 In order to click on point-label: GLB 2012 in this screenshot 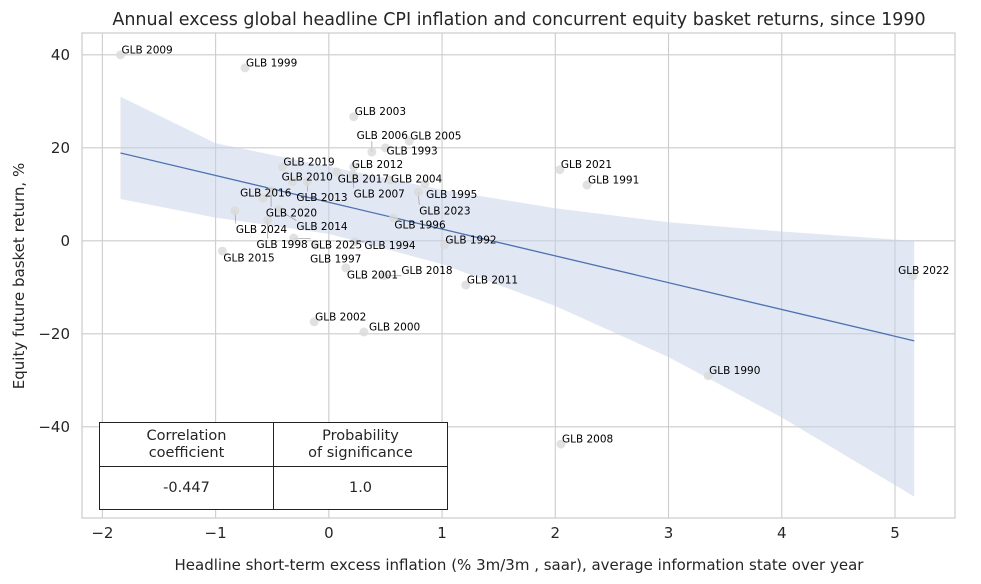, I will do `click(377, 165)`.